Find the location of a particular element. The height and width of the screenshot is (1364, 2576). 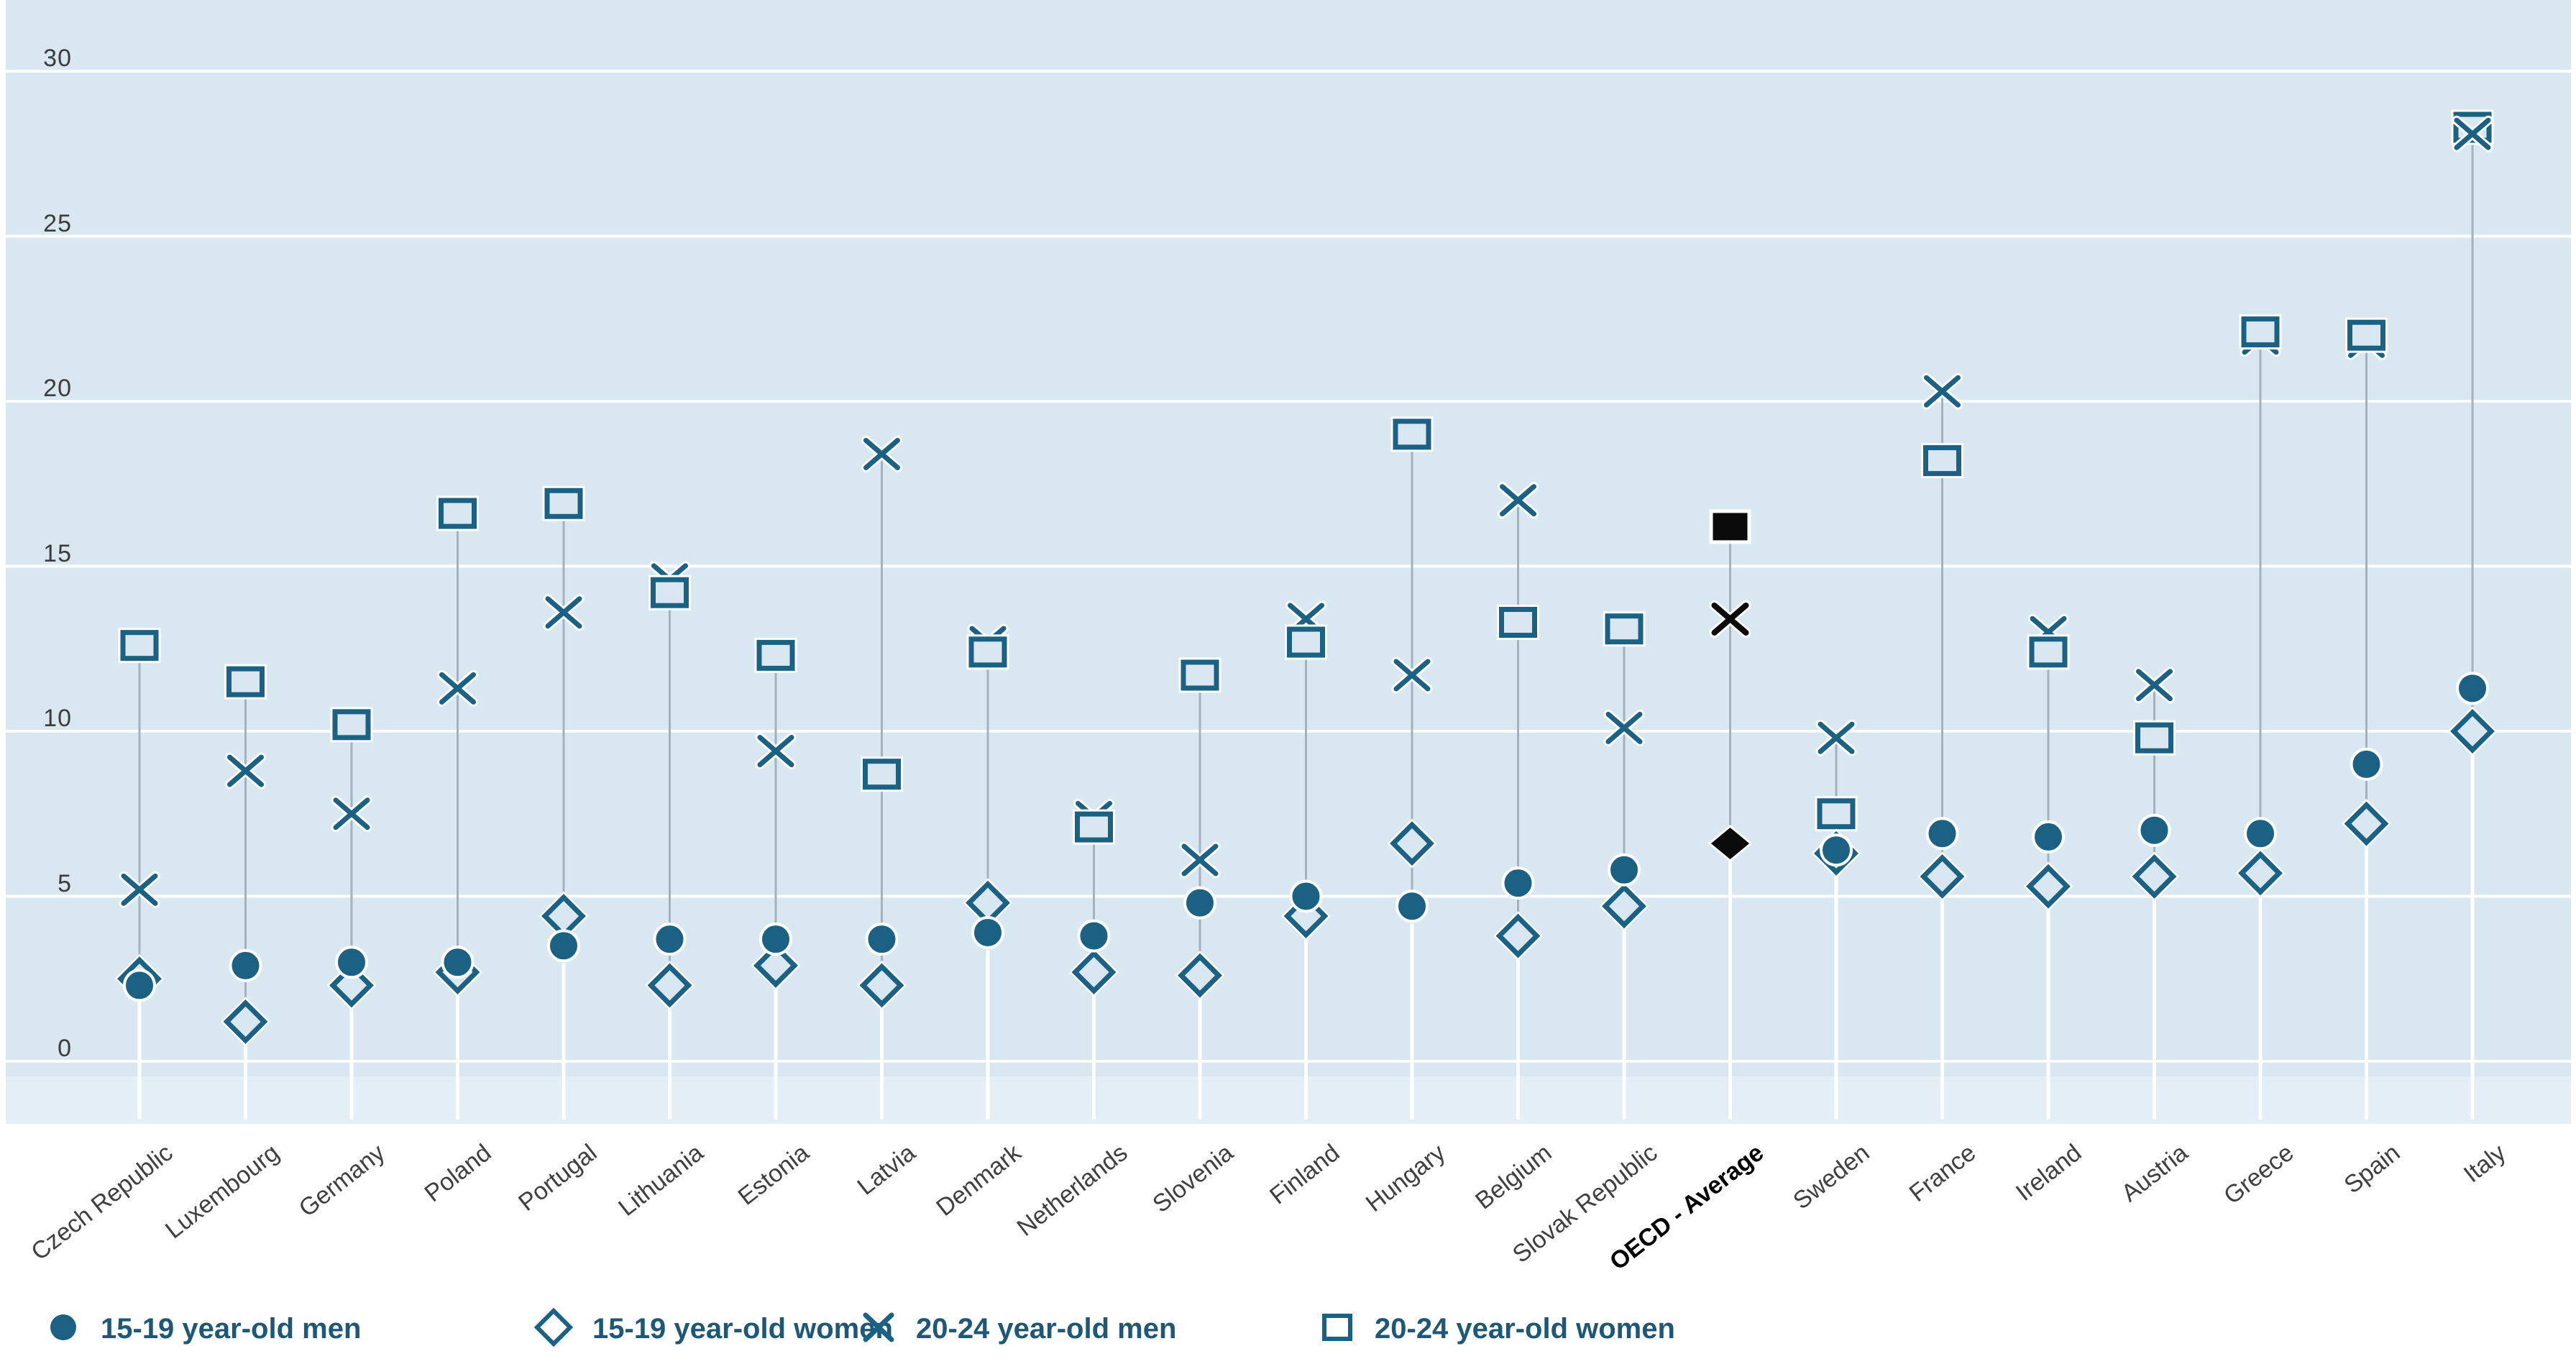

legend-item-1: 15-19 year-old men is located at coordinates (203, 1329).